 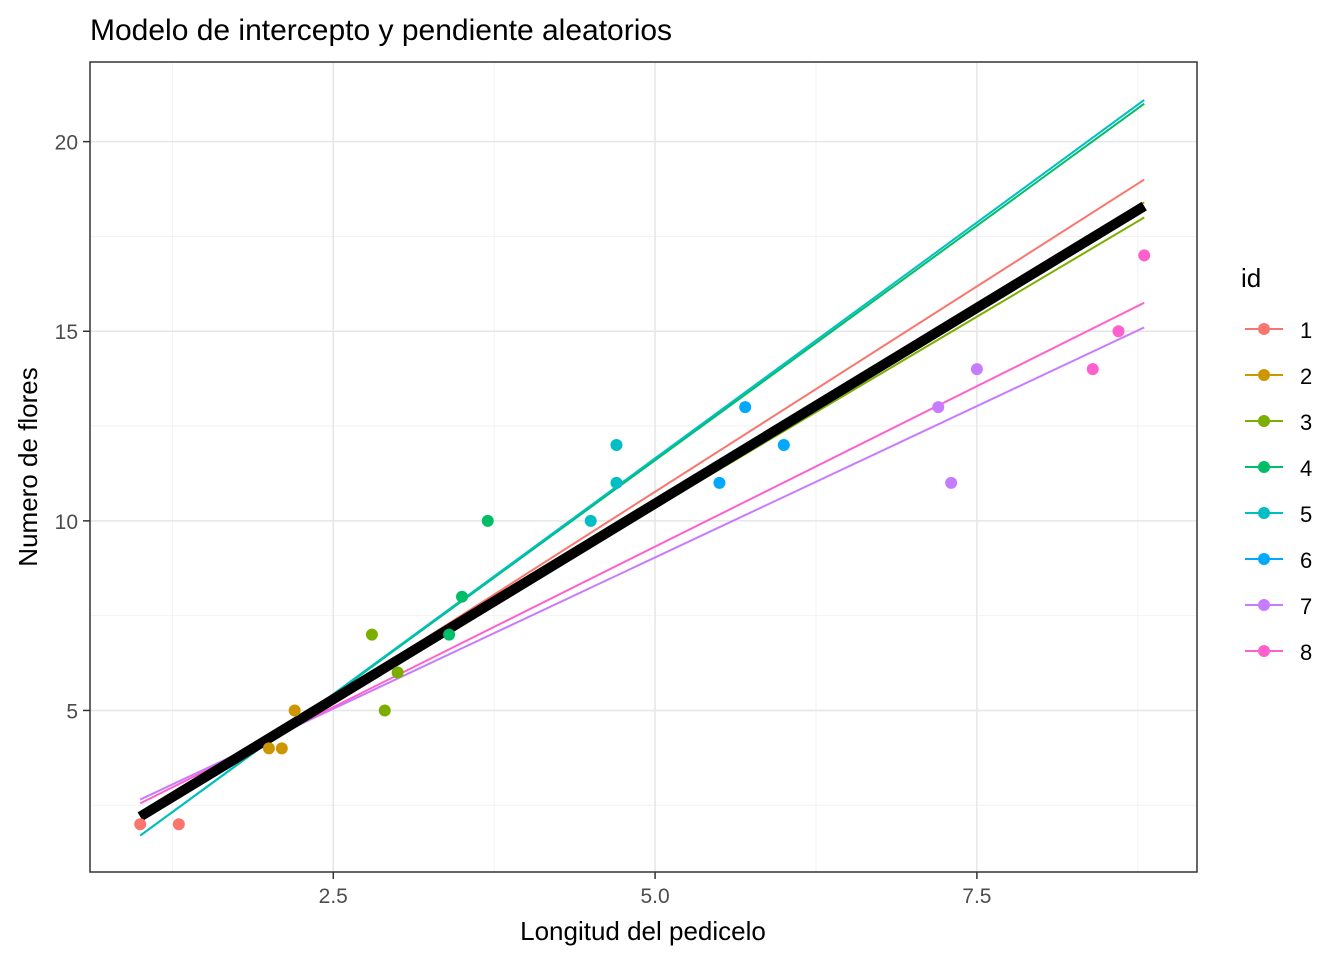 I want to click on legend: 1 2 3 4 5 6 7 8, so click(x=1278, y=491).